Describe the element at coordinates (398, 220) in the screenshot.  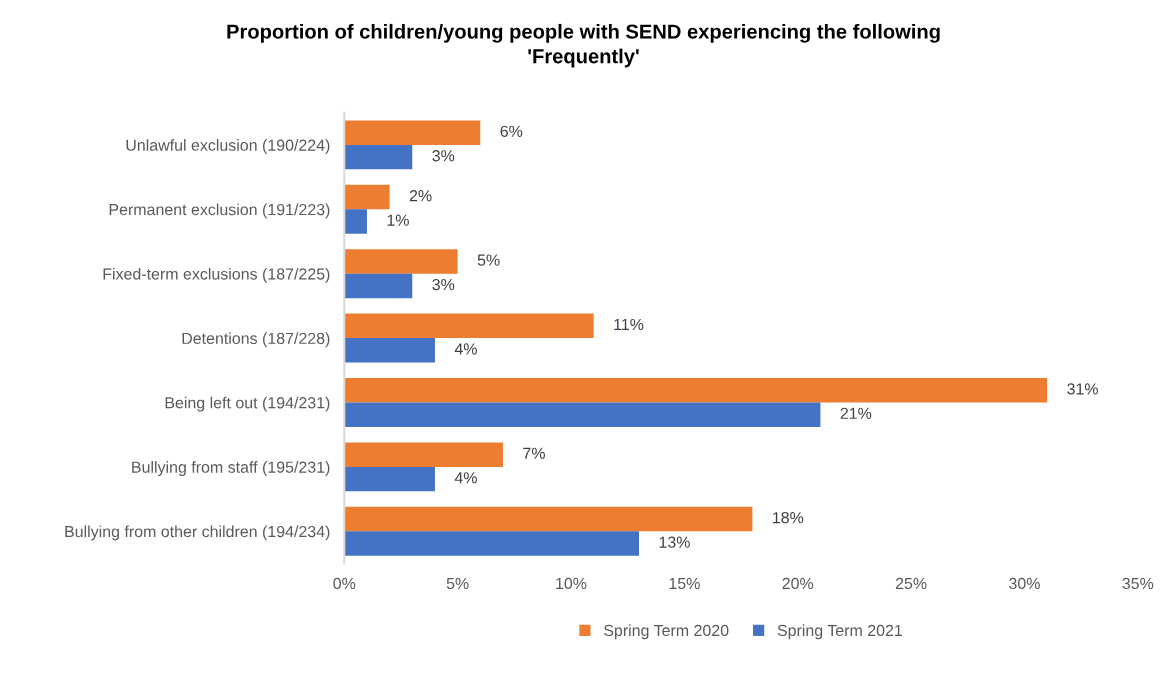
I see `data-label: 1%` at that location.